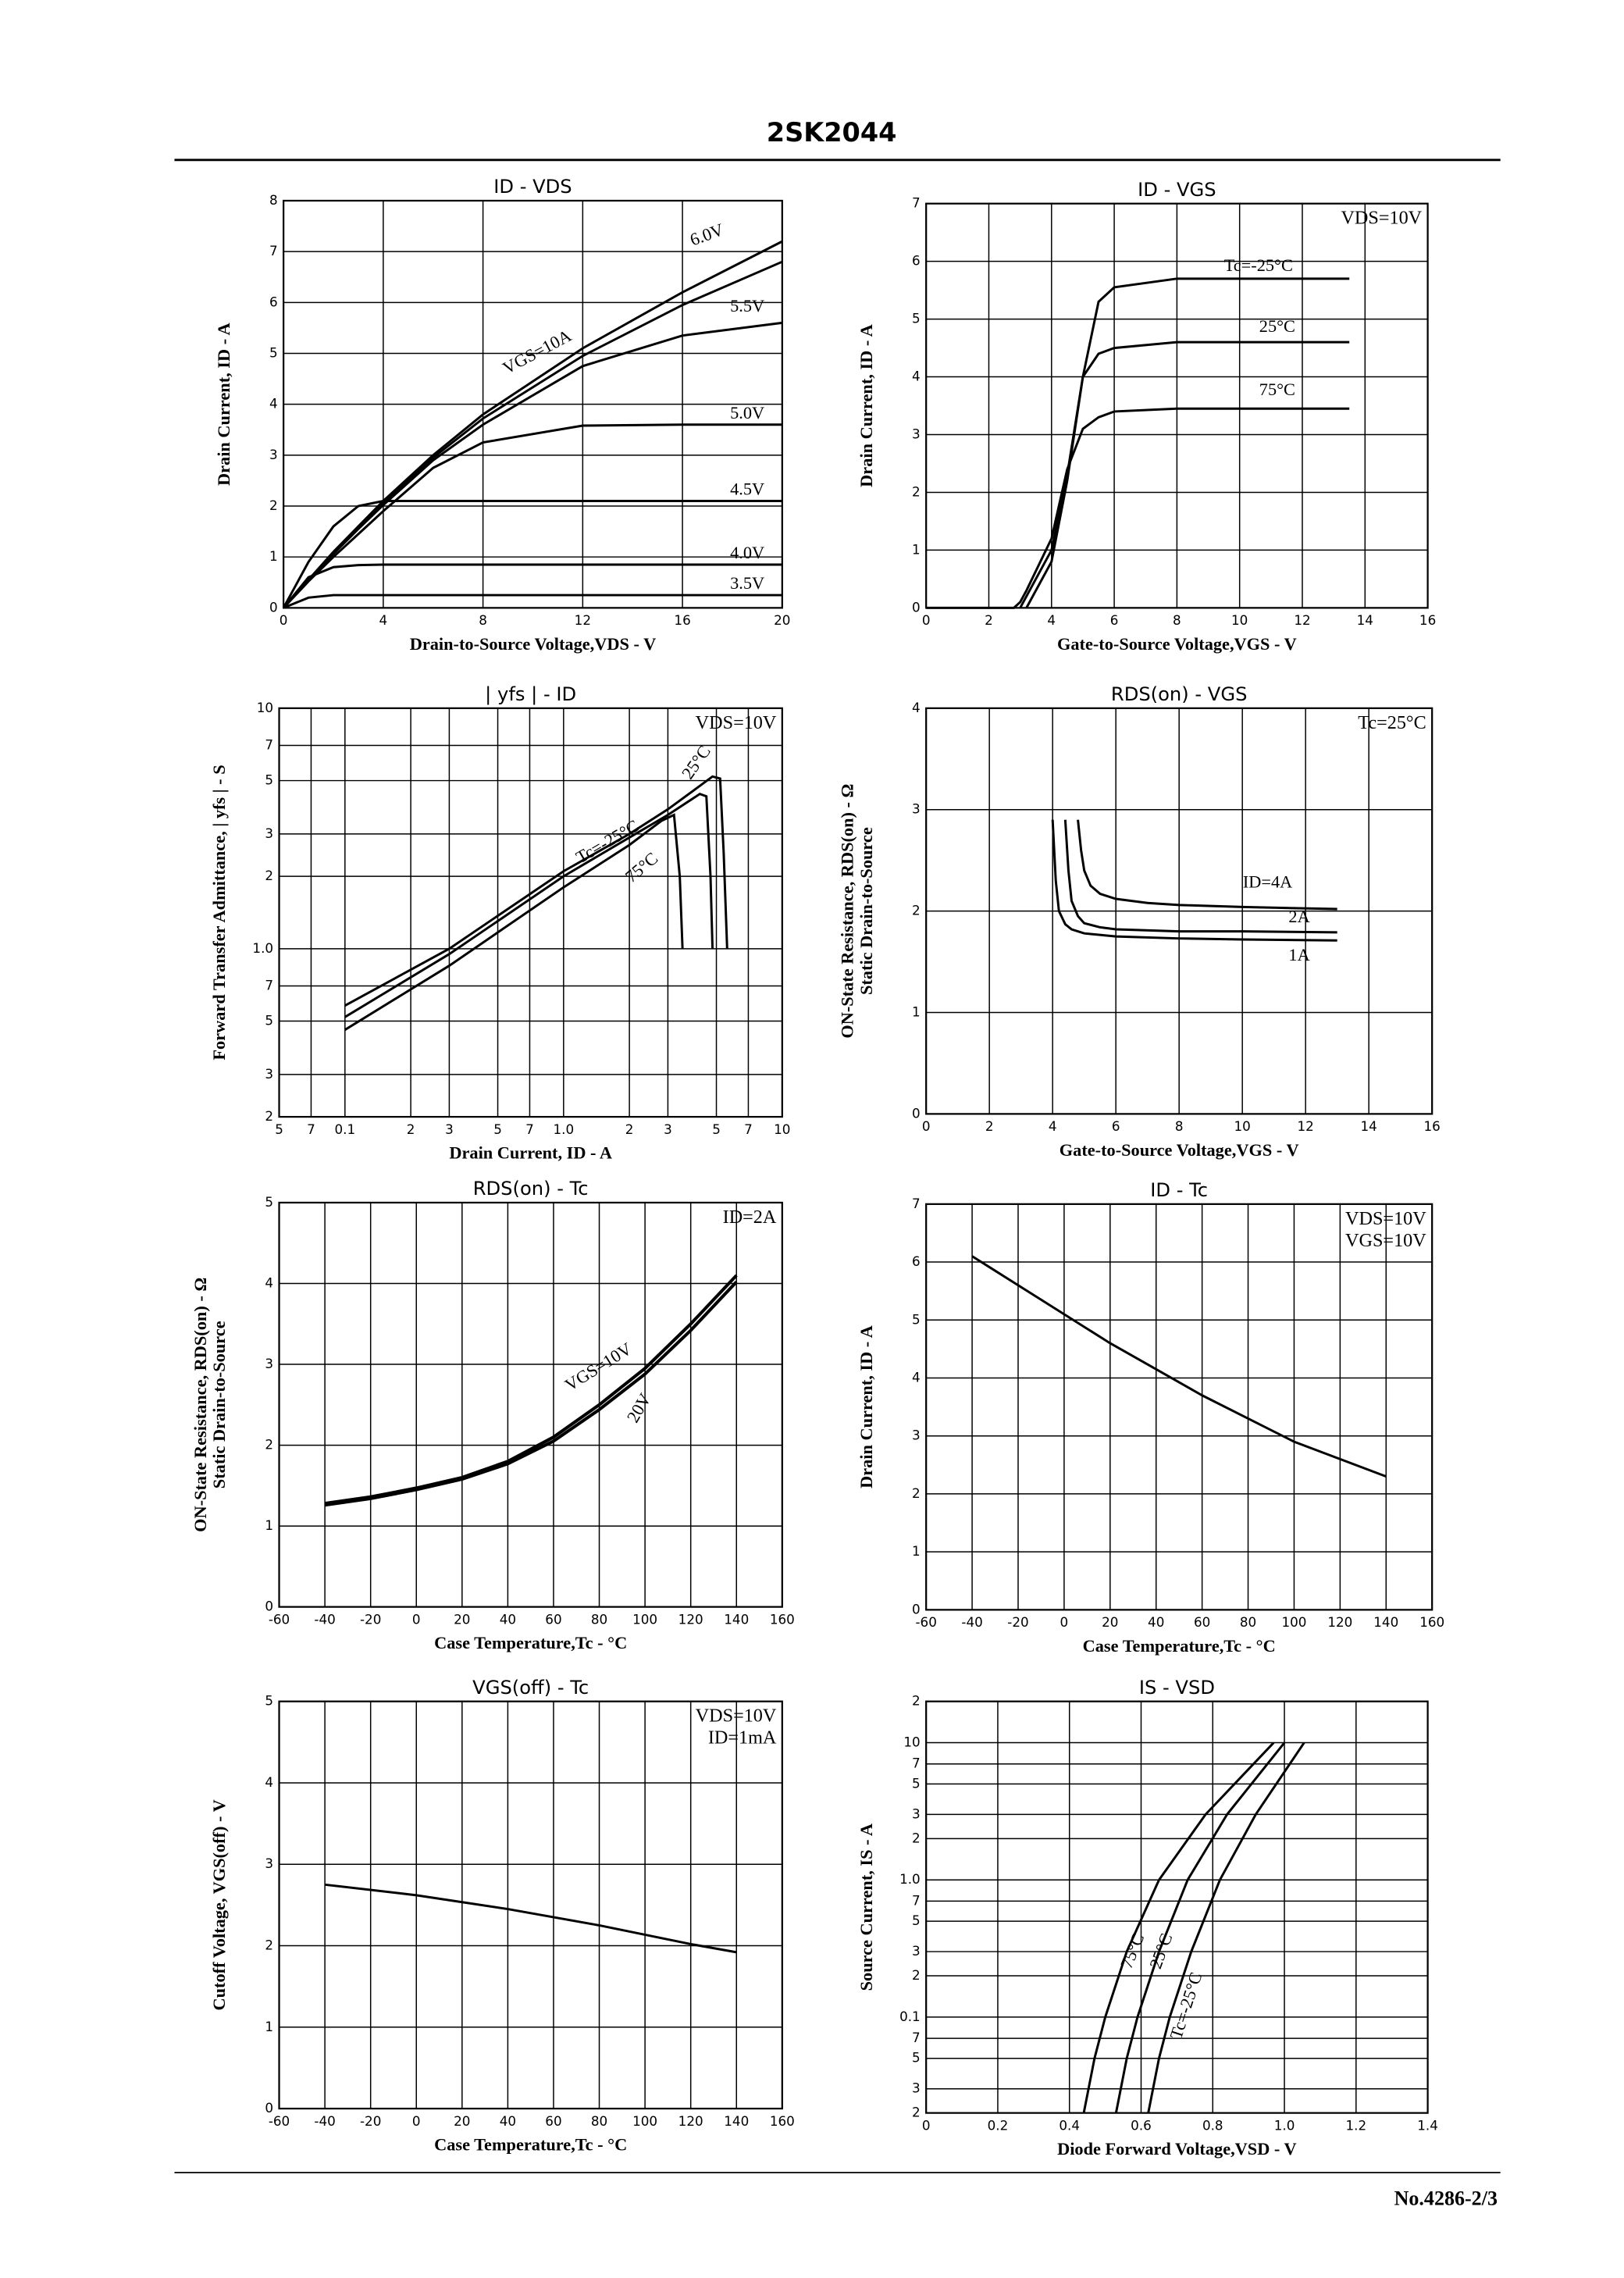  Describe the element at coordinates (529, 1129) in the screenshot. I see `x-tick-label: 7` at that location.